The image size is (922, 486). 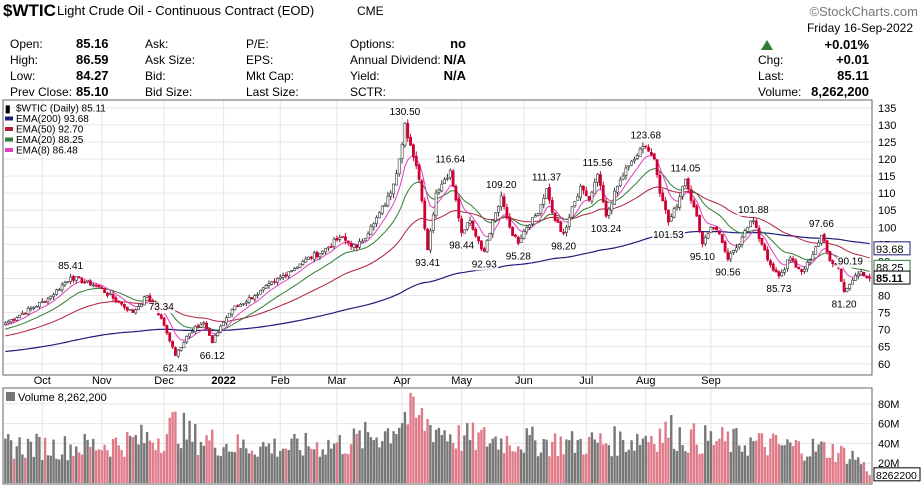 I want to click on price-last-tag: 85.11, so click(x=889, y=279).